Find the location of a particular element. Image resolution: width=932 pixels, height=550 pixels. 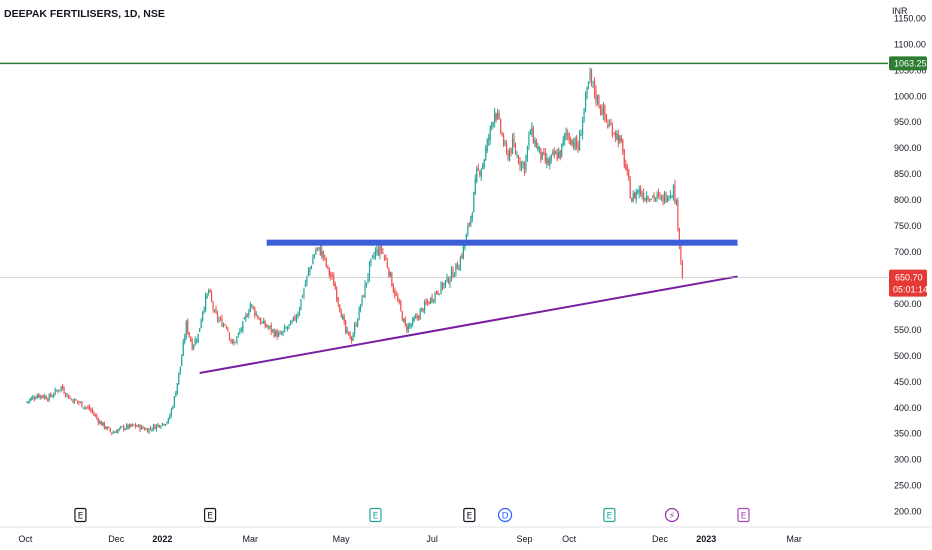

y-tick-label: 1150.00 is located at coordinates (910, 18).